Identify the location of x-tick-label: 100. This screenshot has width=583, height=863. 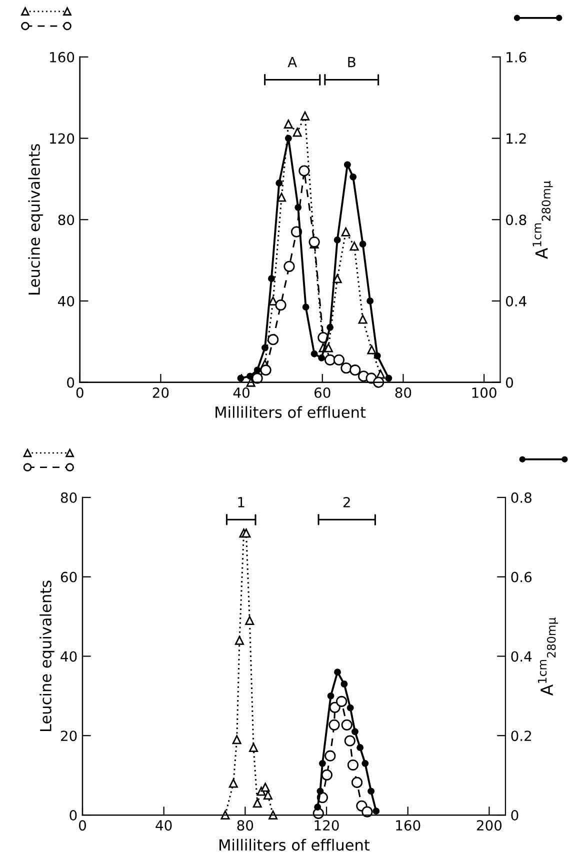
(484, 392).